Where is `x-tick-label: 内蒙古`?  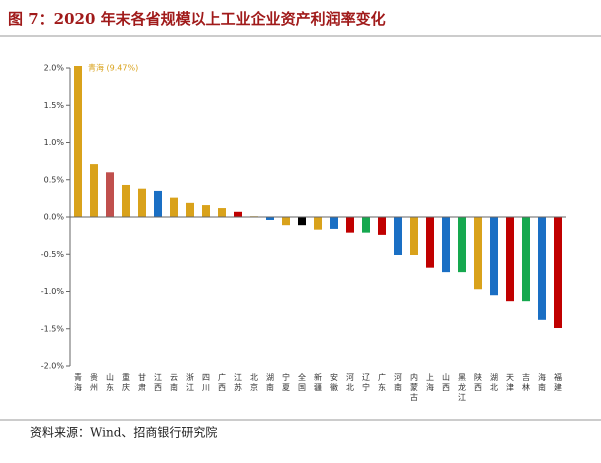 x-tick-label: 内蒙古 is located at coordinates (414, 387).